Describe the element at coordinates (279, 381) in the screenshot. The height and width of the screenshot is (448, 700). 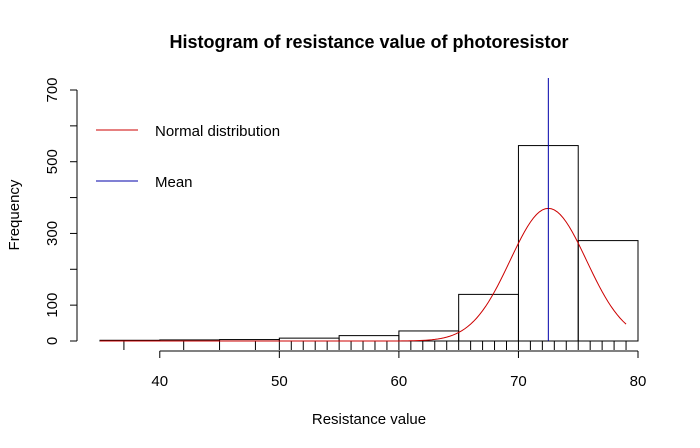
I see `x-tick-label-1: 50` at that location.